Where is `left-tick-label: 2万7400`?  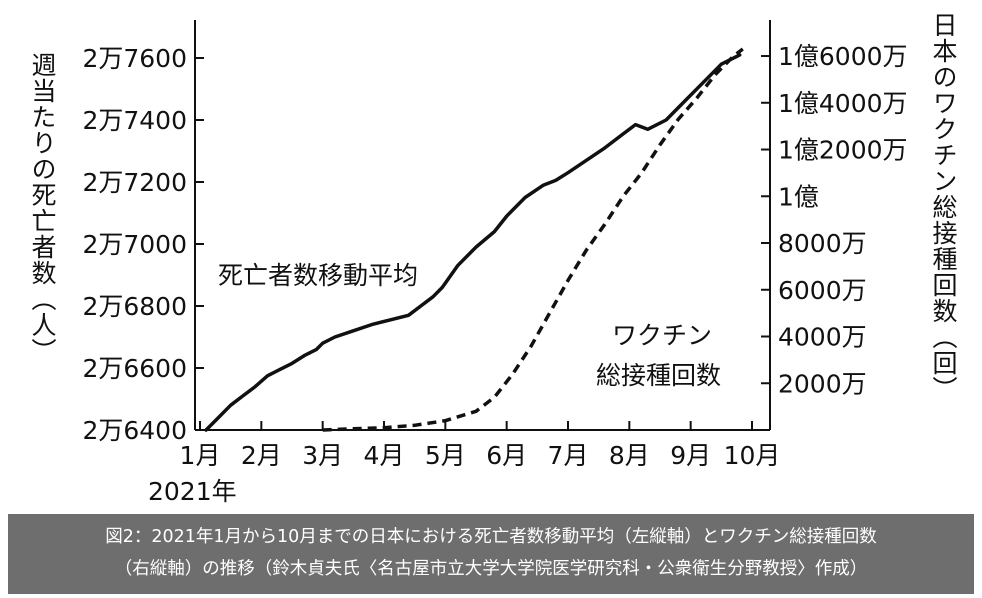 left-tick-label: 2万7400 is located at coordinates (134, 120).